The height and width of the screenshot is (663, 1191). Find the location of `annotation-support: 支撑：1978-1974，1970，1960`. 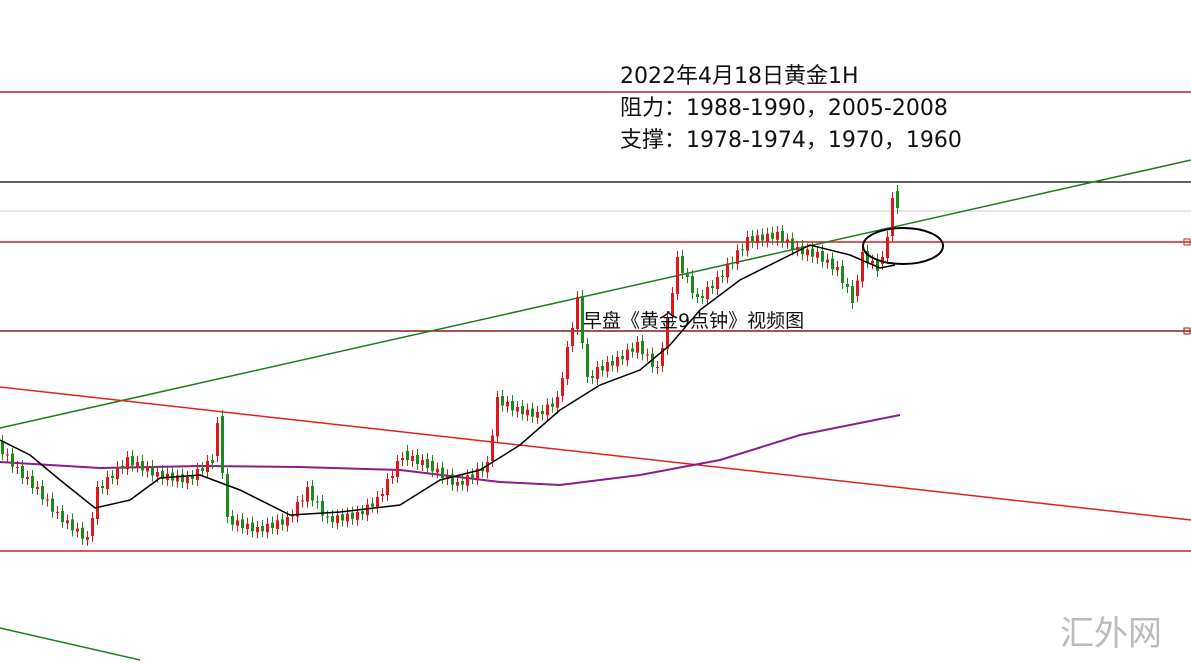

annotation-support: 支撑：1978-1974，1970，1960 is located at coordinates (791, 140).